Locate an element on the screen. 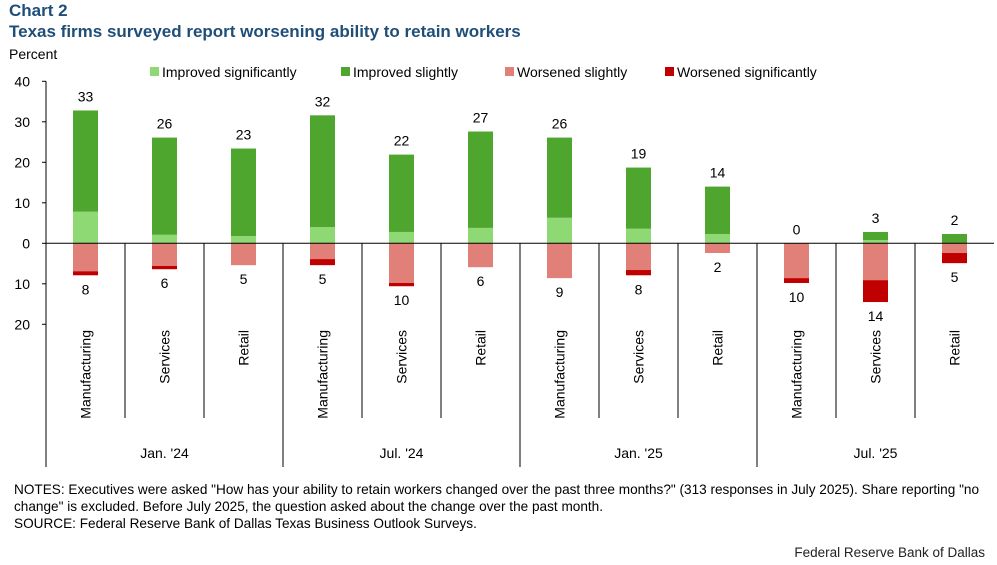 This screenshot has width=997, height=565. positive-total-label: 33 is located at coordinates (86, 96).